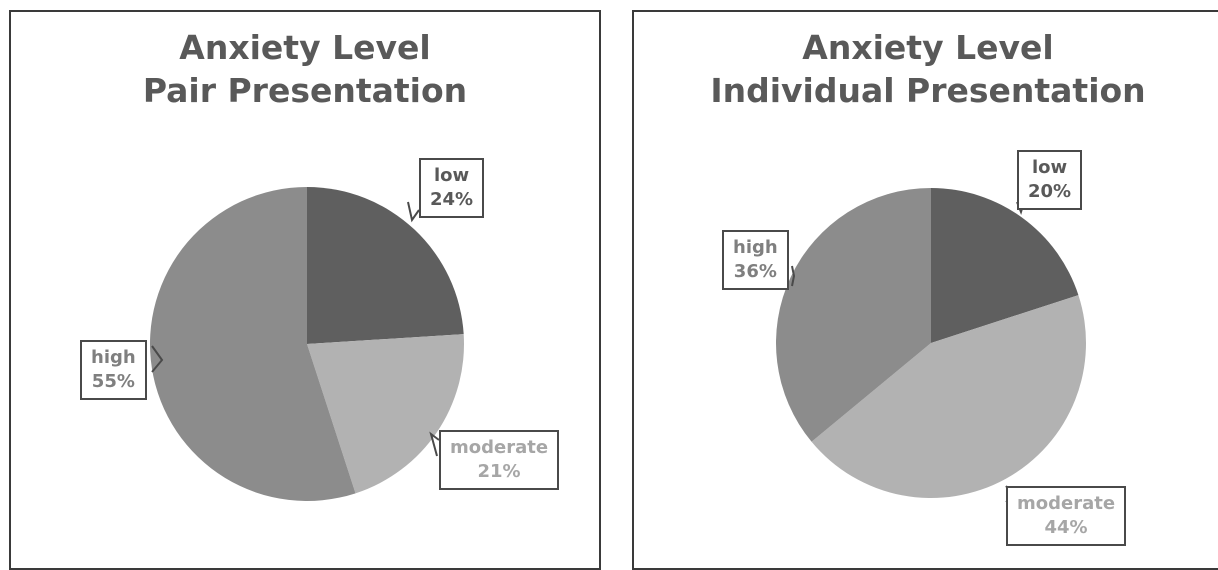 This screenshot has height=570, width=1218. What do you see at coordinates (1050, 180) in the screenshot?
I see `data-label-low: low 20%` at bounding box center [1050, 180].